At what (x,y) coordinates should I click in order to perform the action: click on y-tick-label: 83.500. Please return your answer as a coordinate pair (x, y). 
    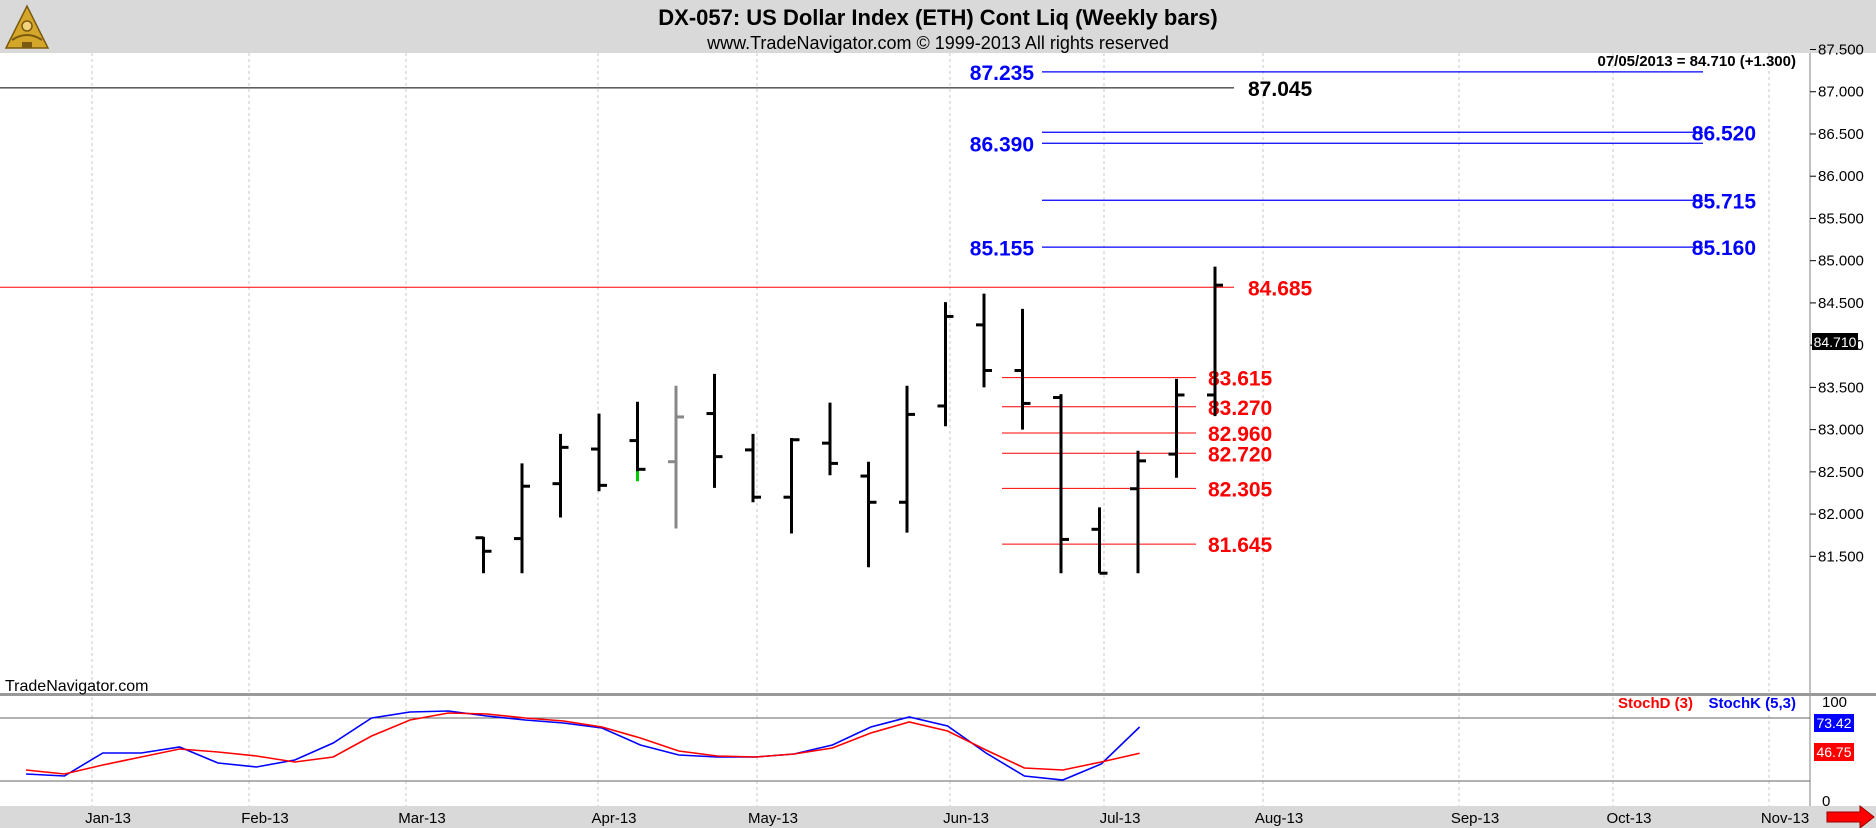
    Looking at the image, I should click on (1841, 387).